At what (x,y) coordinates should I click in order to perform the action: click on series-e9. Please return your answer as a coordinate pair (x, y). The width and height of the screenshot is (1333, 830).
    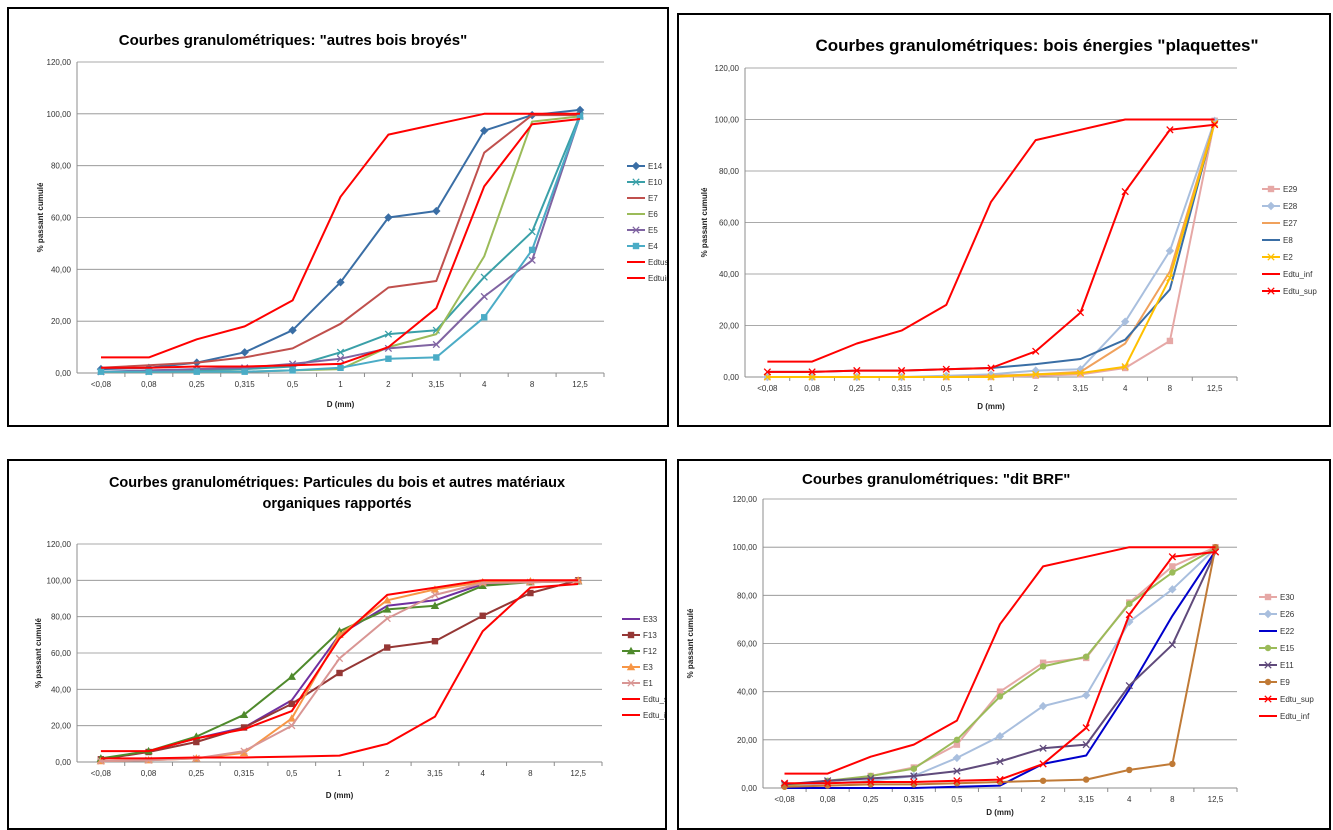
    Looking at the image, I should click on (1000, 666).